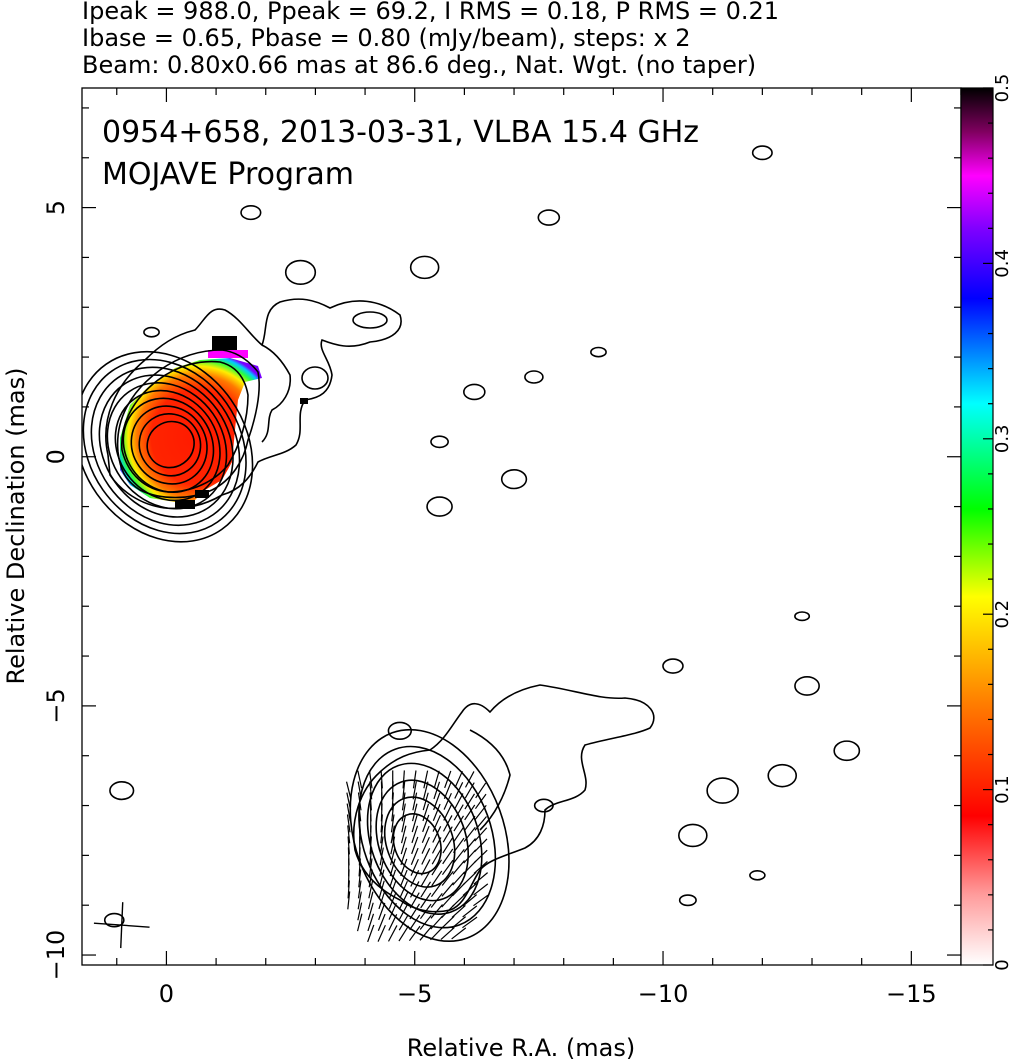 The width and height of the screenshot is (1021, 1060). I want to click on polarization-edge-top2, so click(228, 354).